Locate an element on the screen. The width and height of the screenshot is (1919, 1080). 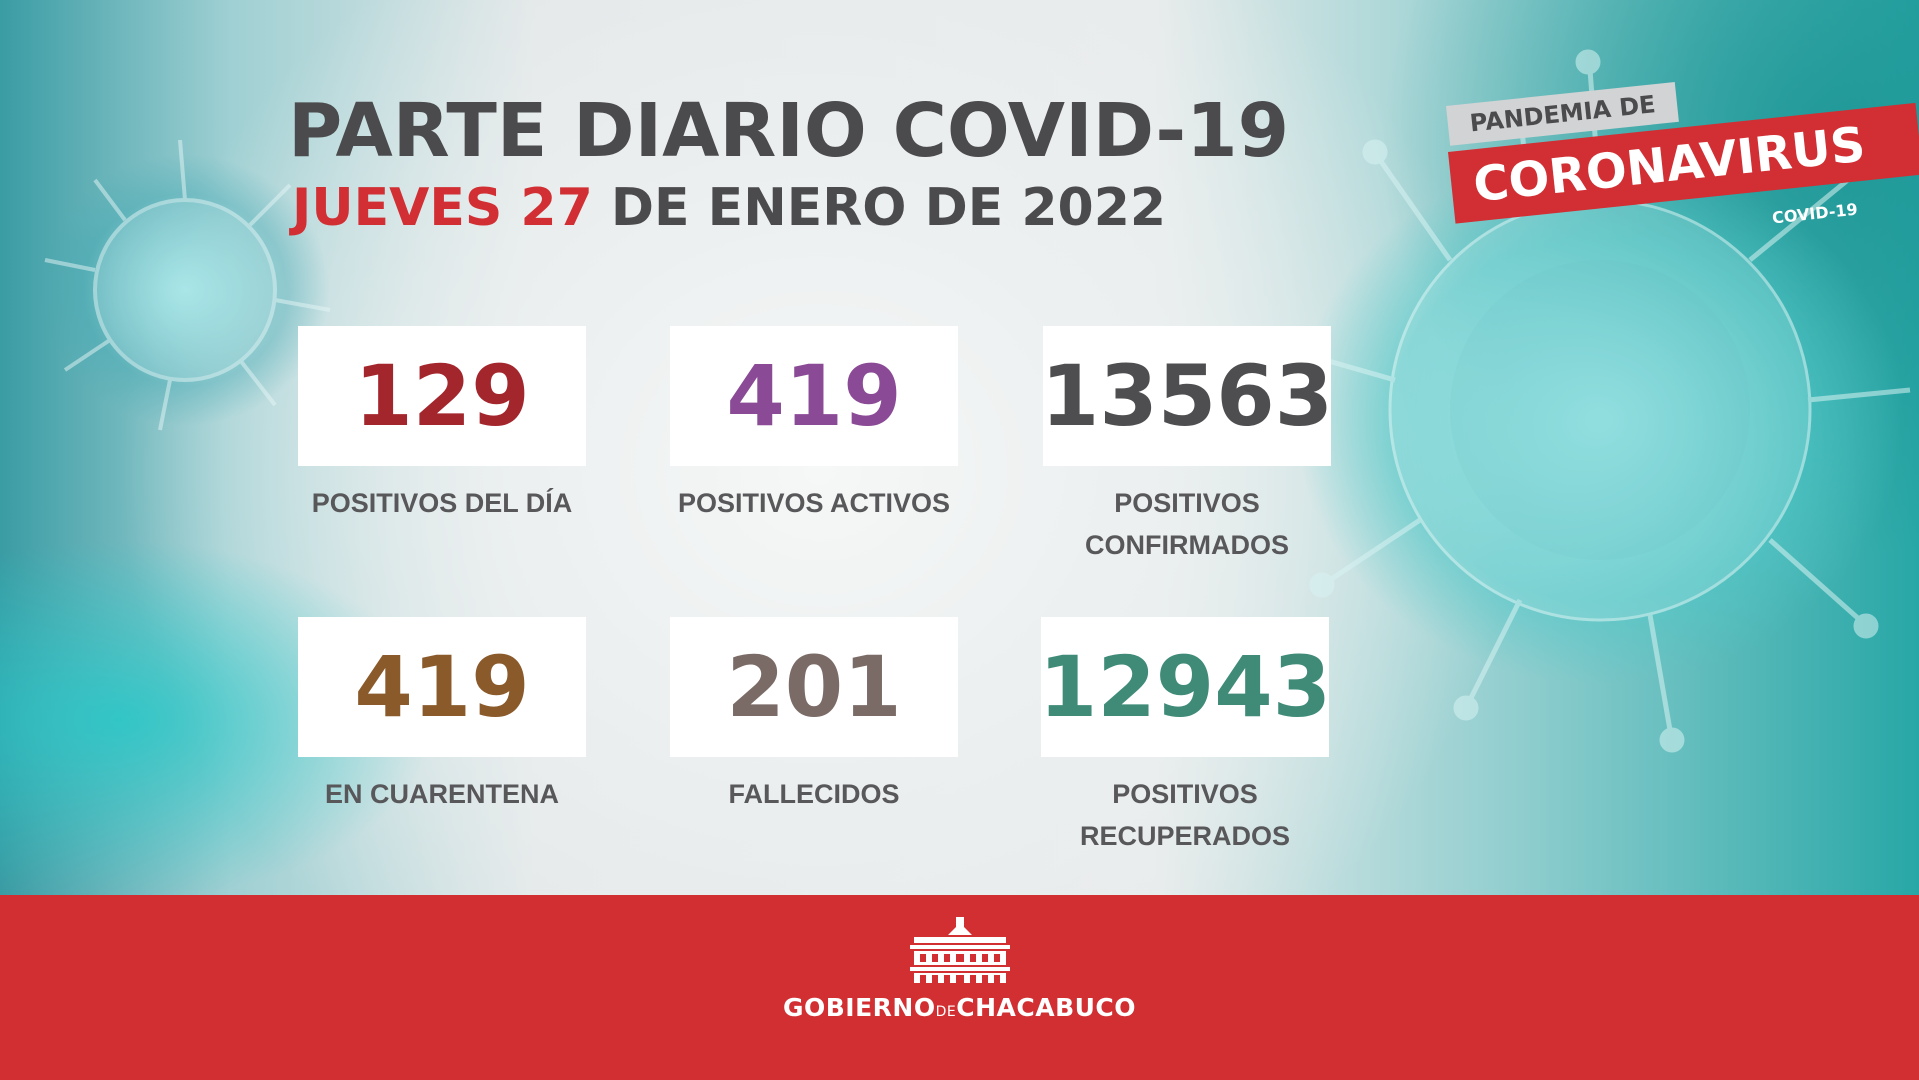
stat-label-positivos-dia: POSITIVOS DEL DÍA is located at coordinates (442, 503).